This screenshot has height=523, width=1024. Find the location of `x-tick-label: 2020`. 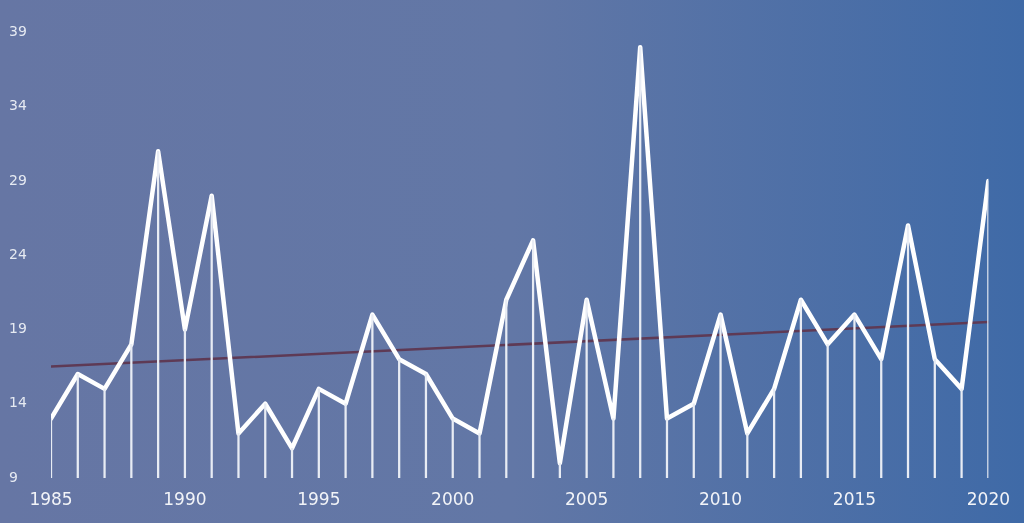

x-tick-label: 2020 is located at coordinates (988, 498).